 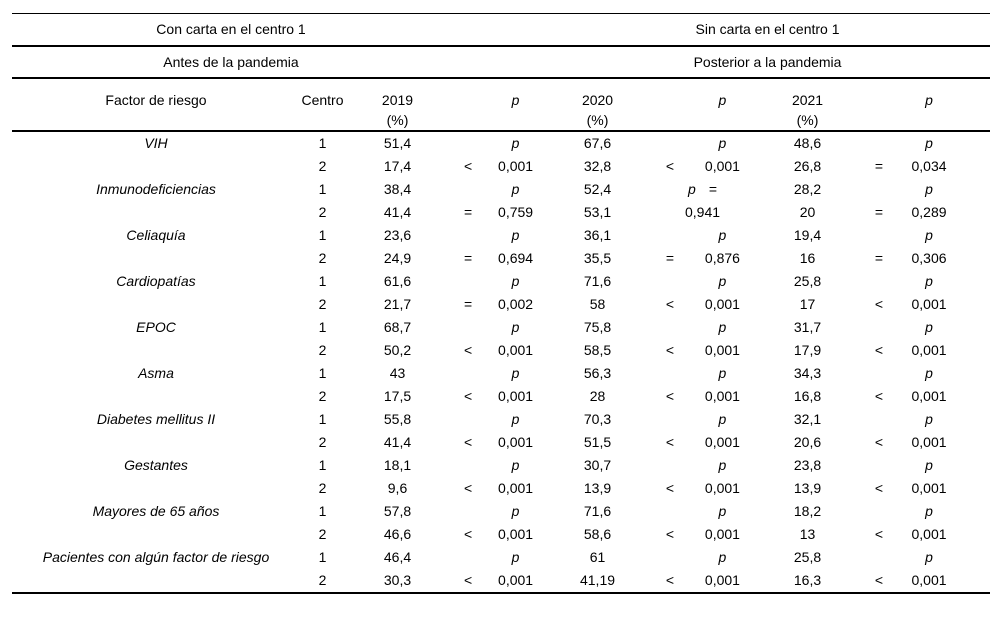 What do you see at coordinates (516, 211) in the screenshot?
I see `p-value: 0,759` at bounding box center [516, 211].